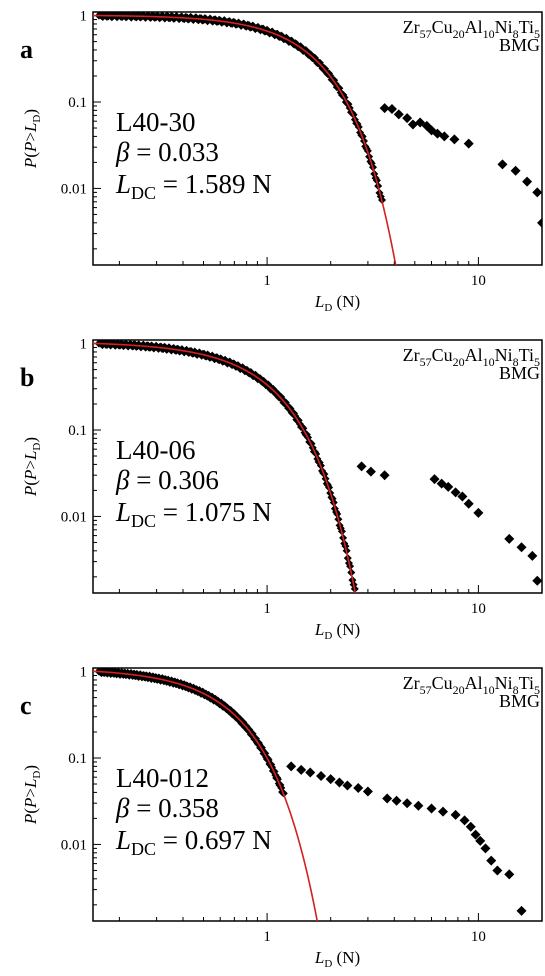 The width and height of the screenshot is (545, 976). Describe the element at coordinates (167, 480) in the screenshot. I see `beta-value: β = 0.306` at that location.